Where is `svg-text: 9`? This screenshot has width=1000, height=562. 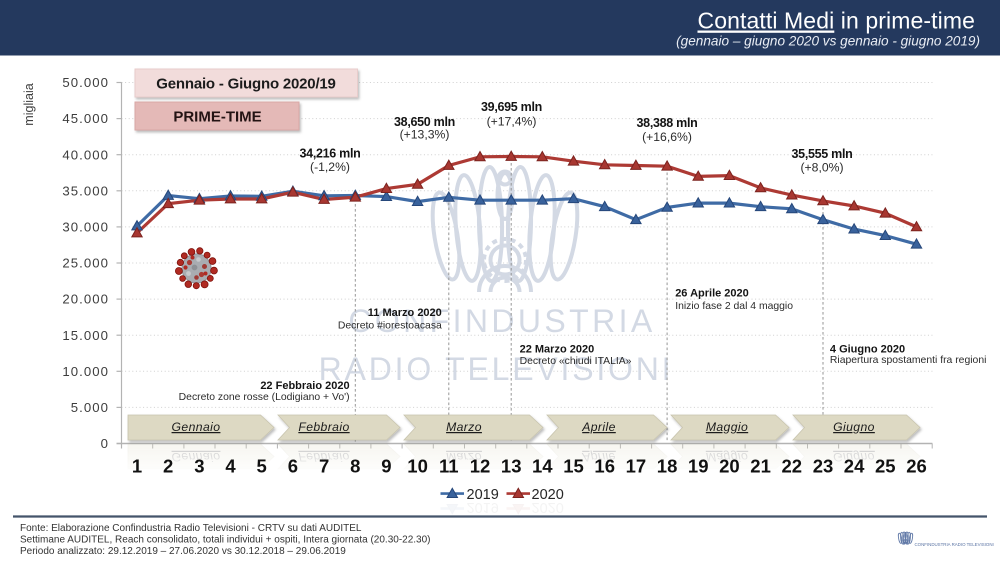
svg-text: 9 is located at coordinates (386, 466).